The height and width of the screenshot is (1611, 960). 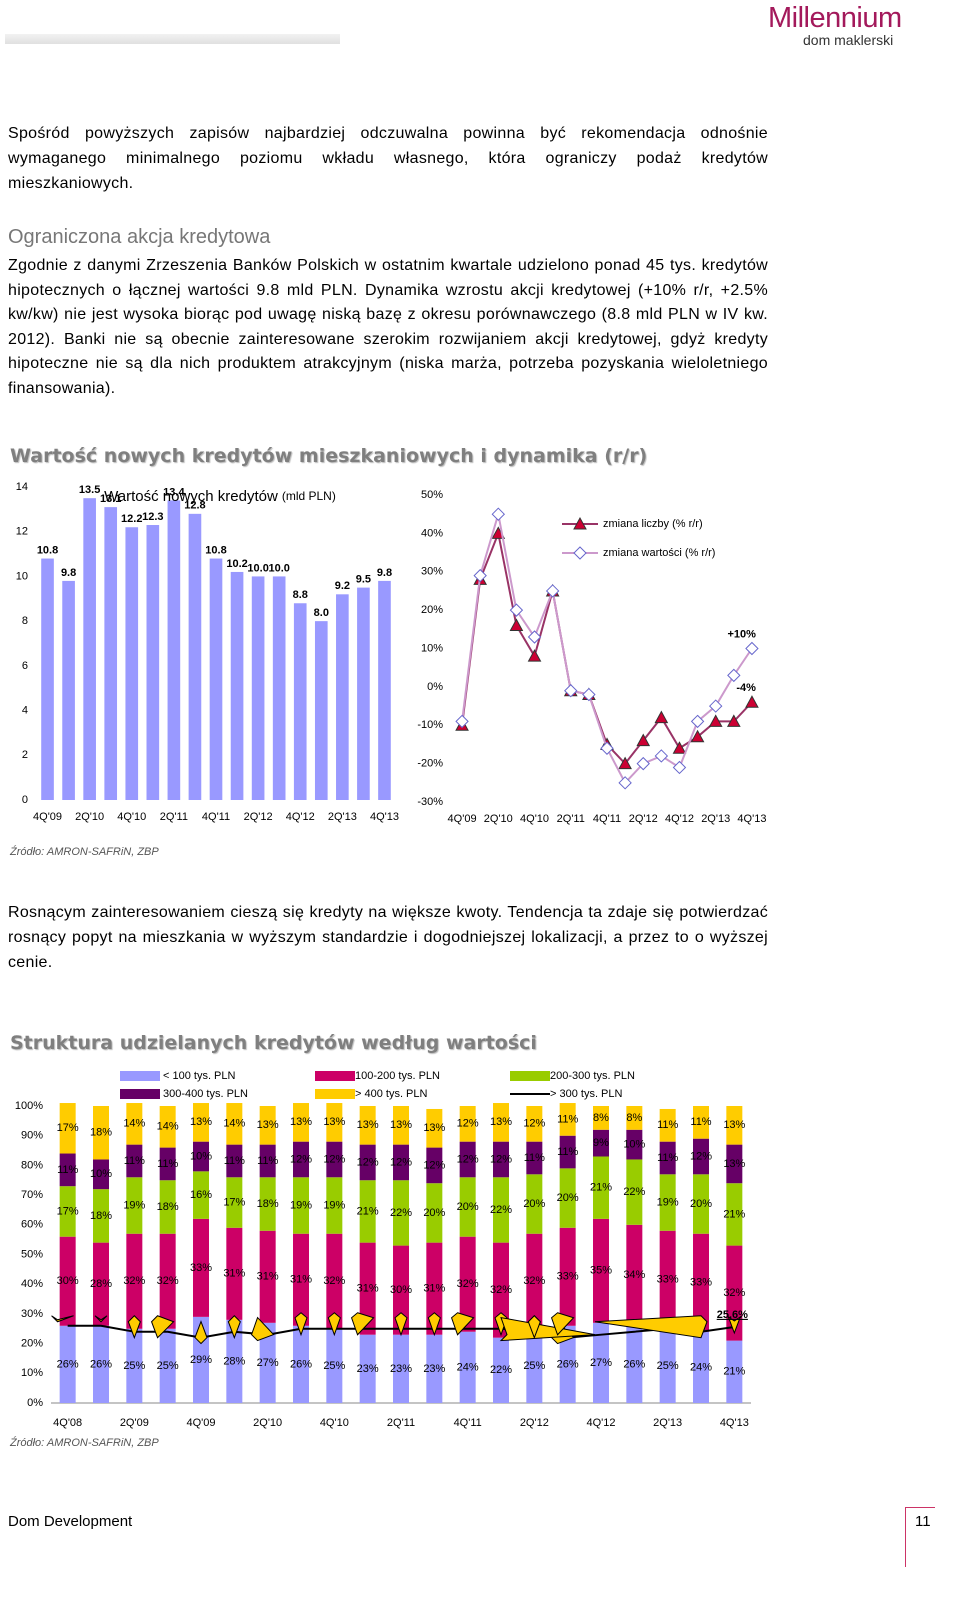 I want to click on series-line, so click(x=607, y=647).